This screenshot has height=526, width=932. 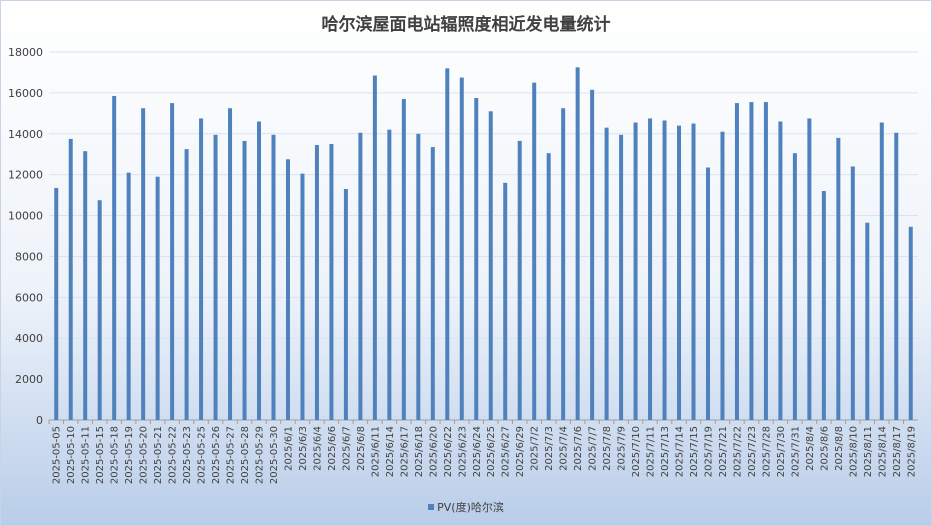 I want to click on x-tick-label: 2025/7/28, so click(x=766, y=451).